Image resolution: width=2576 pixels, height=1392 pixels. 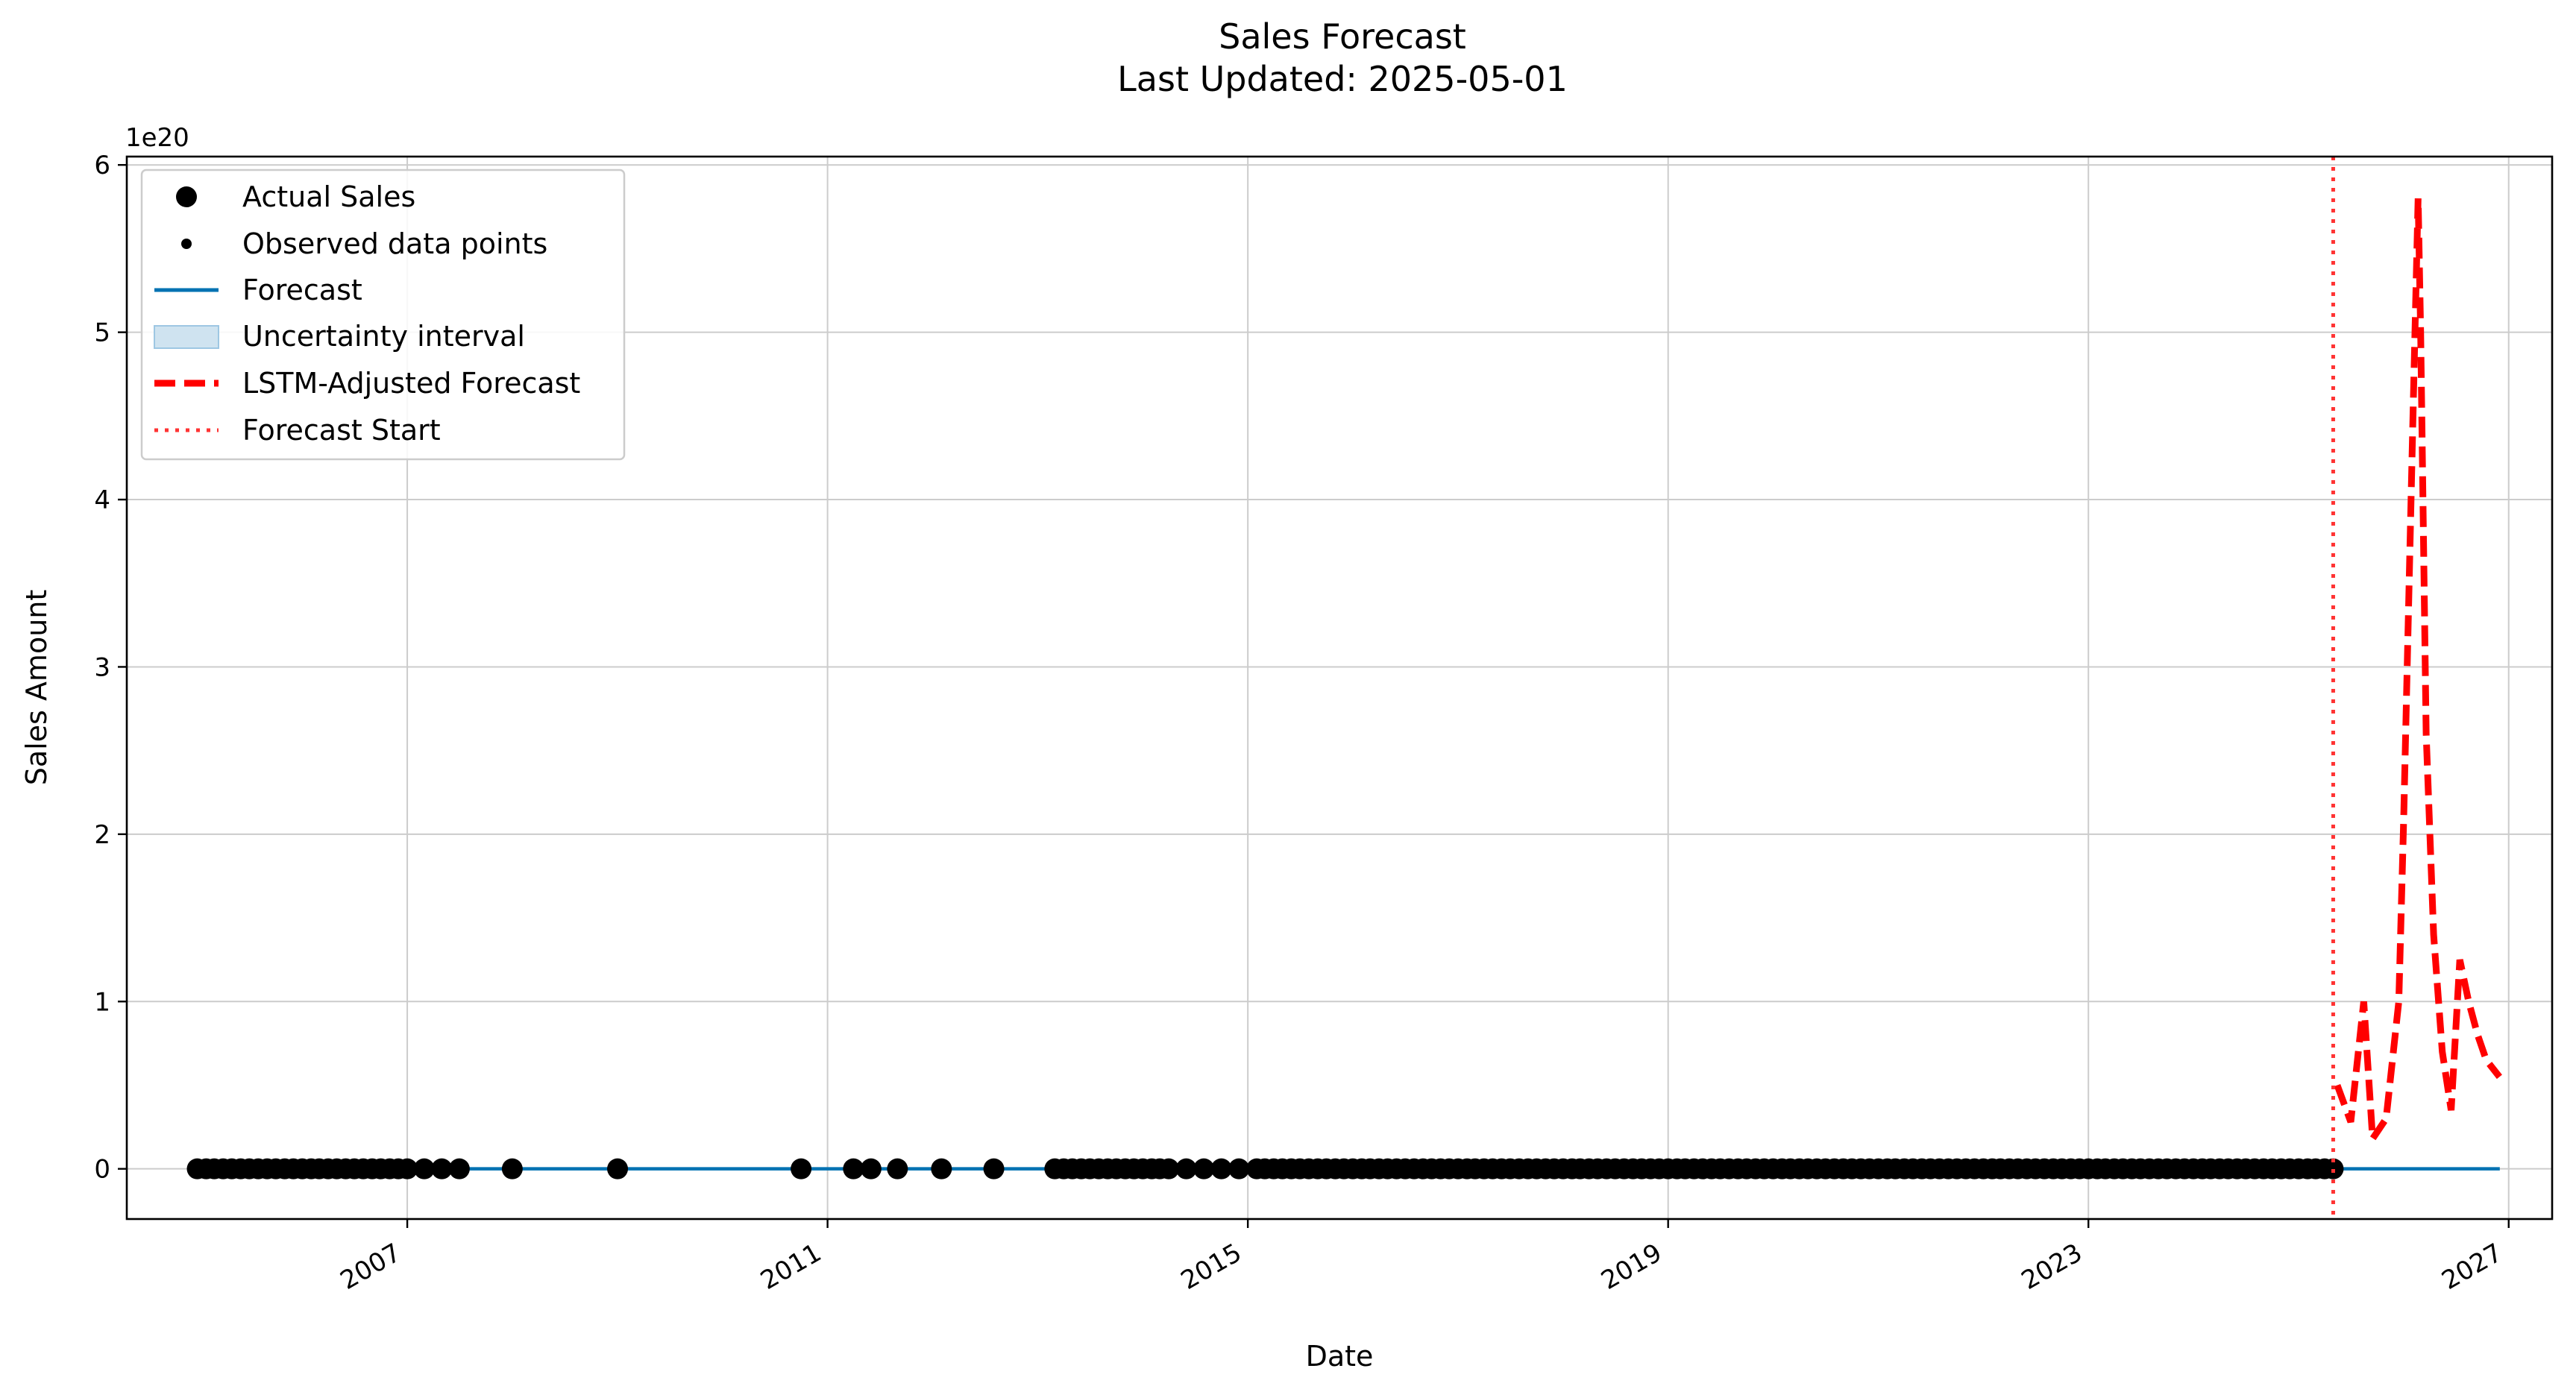 What do you see at coordinates (102, 835) in the screenshot?
I see `y-tick-label: 2` at bounding box center [102, 835].